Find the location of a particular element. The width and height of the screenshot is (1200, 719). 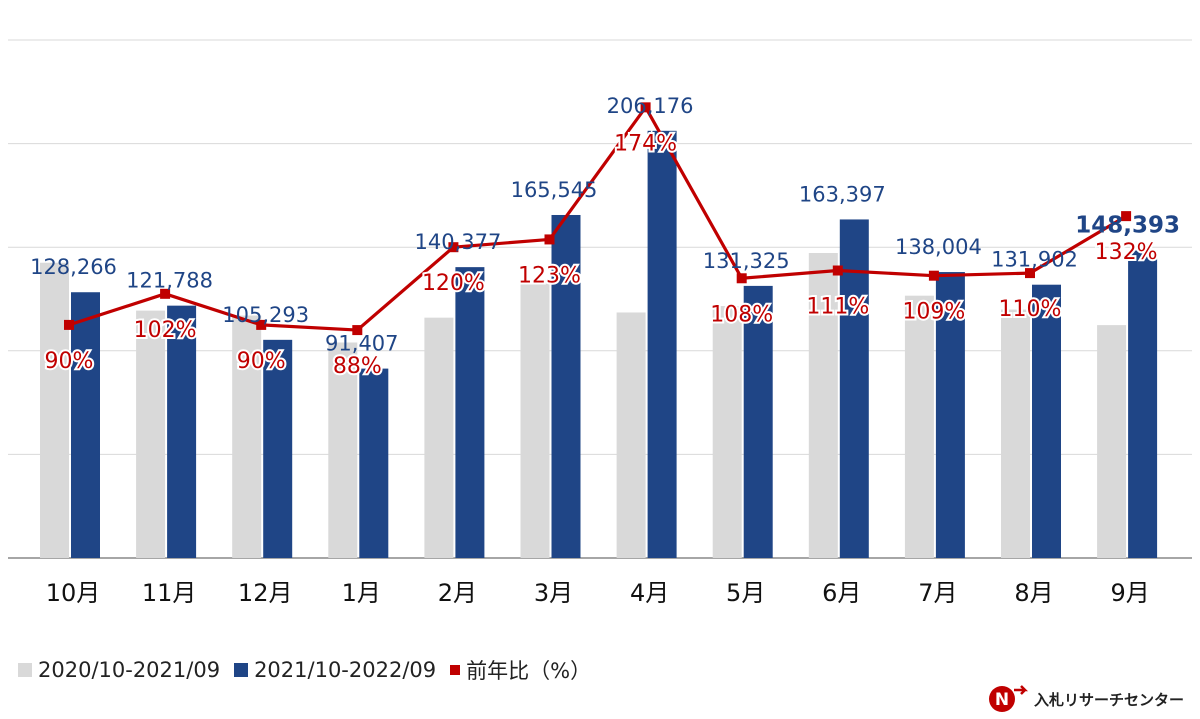

ratio-label-8: 111% is located at coordinates (837, 307).